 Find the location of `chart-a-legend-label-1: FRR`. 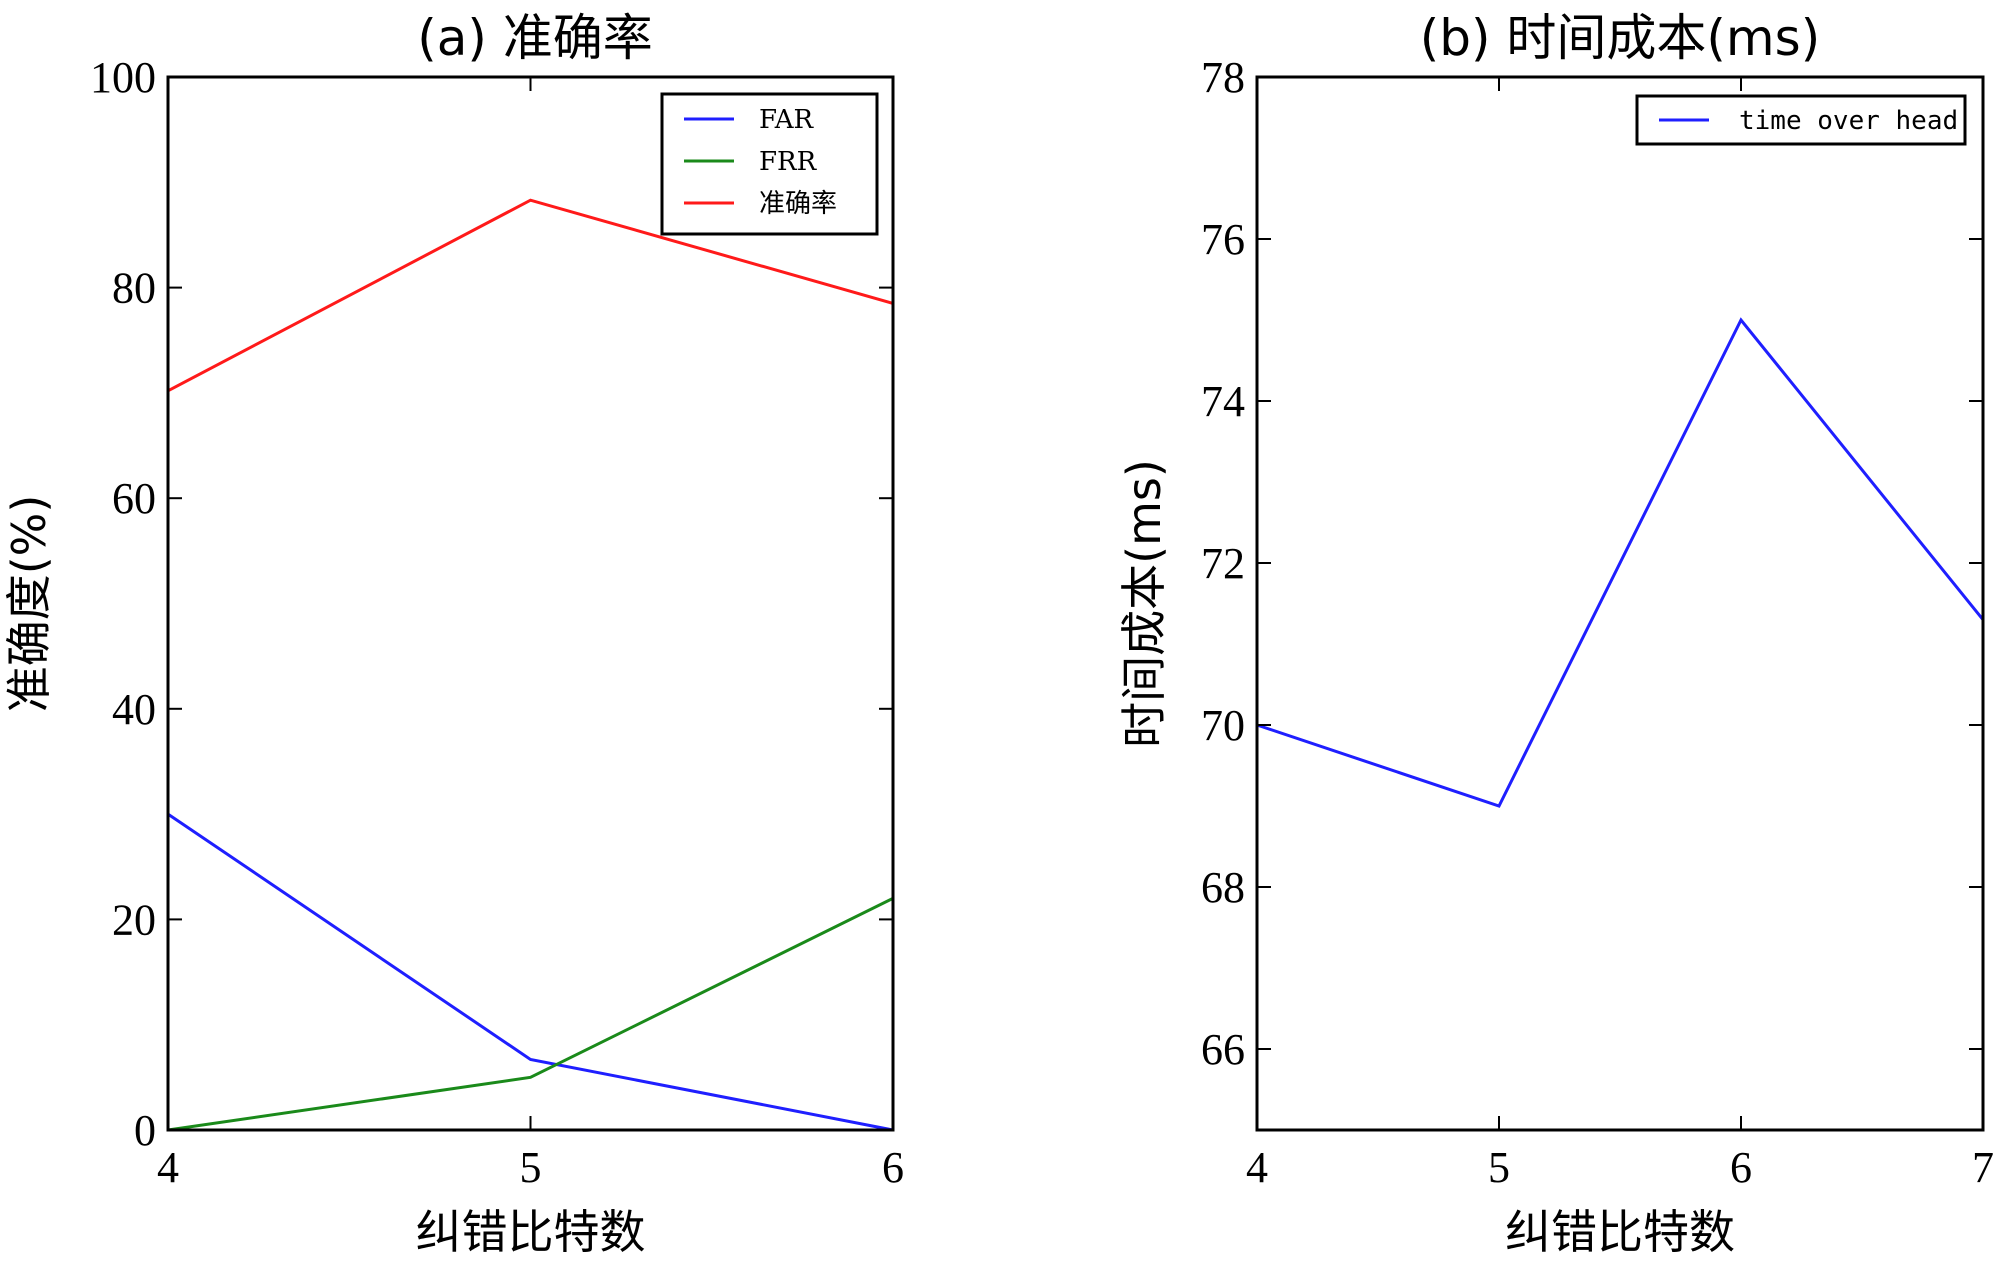

chart-a-legend-label-1: FRR is located at coordinates (788, 162).